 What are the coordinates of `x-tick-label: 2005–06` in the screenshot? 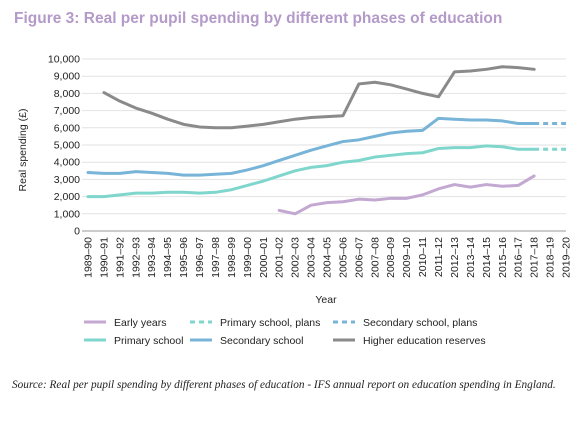 It's located at (343, 257).